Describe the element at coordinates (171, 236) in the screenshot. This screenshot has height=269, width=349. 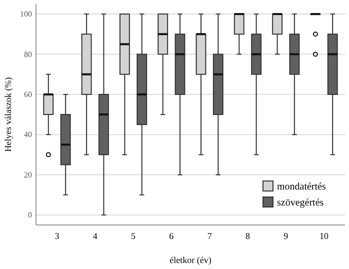
I see `x-tick-label: 6` at that location.